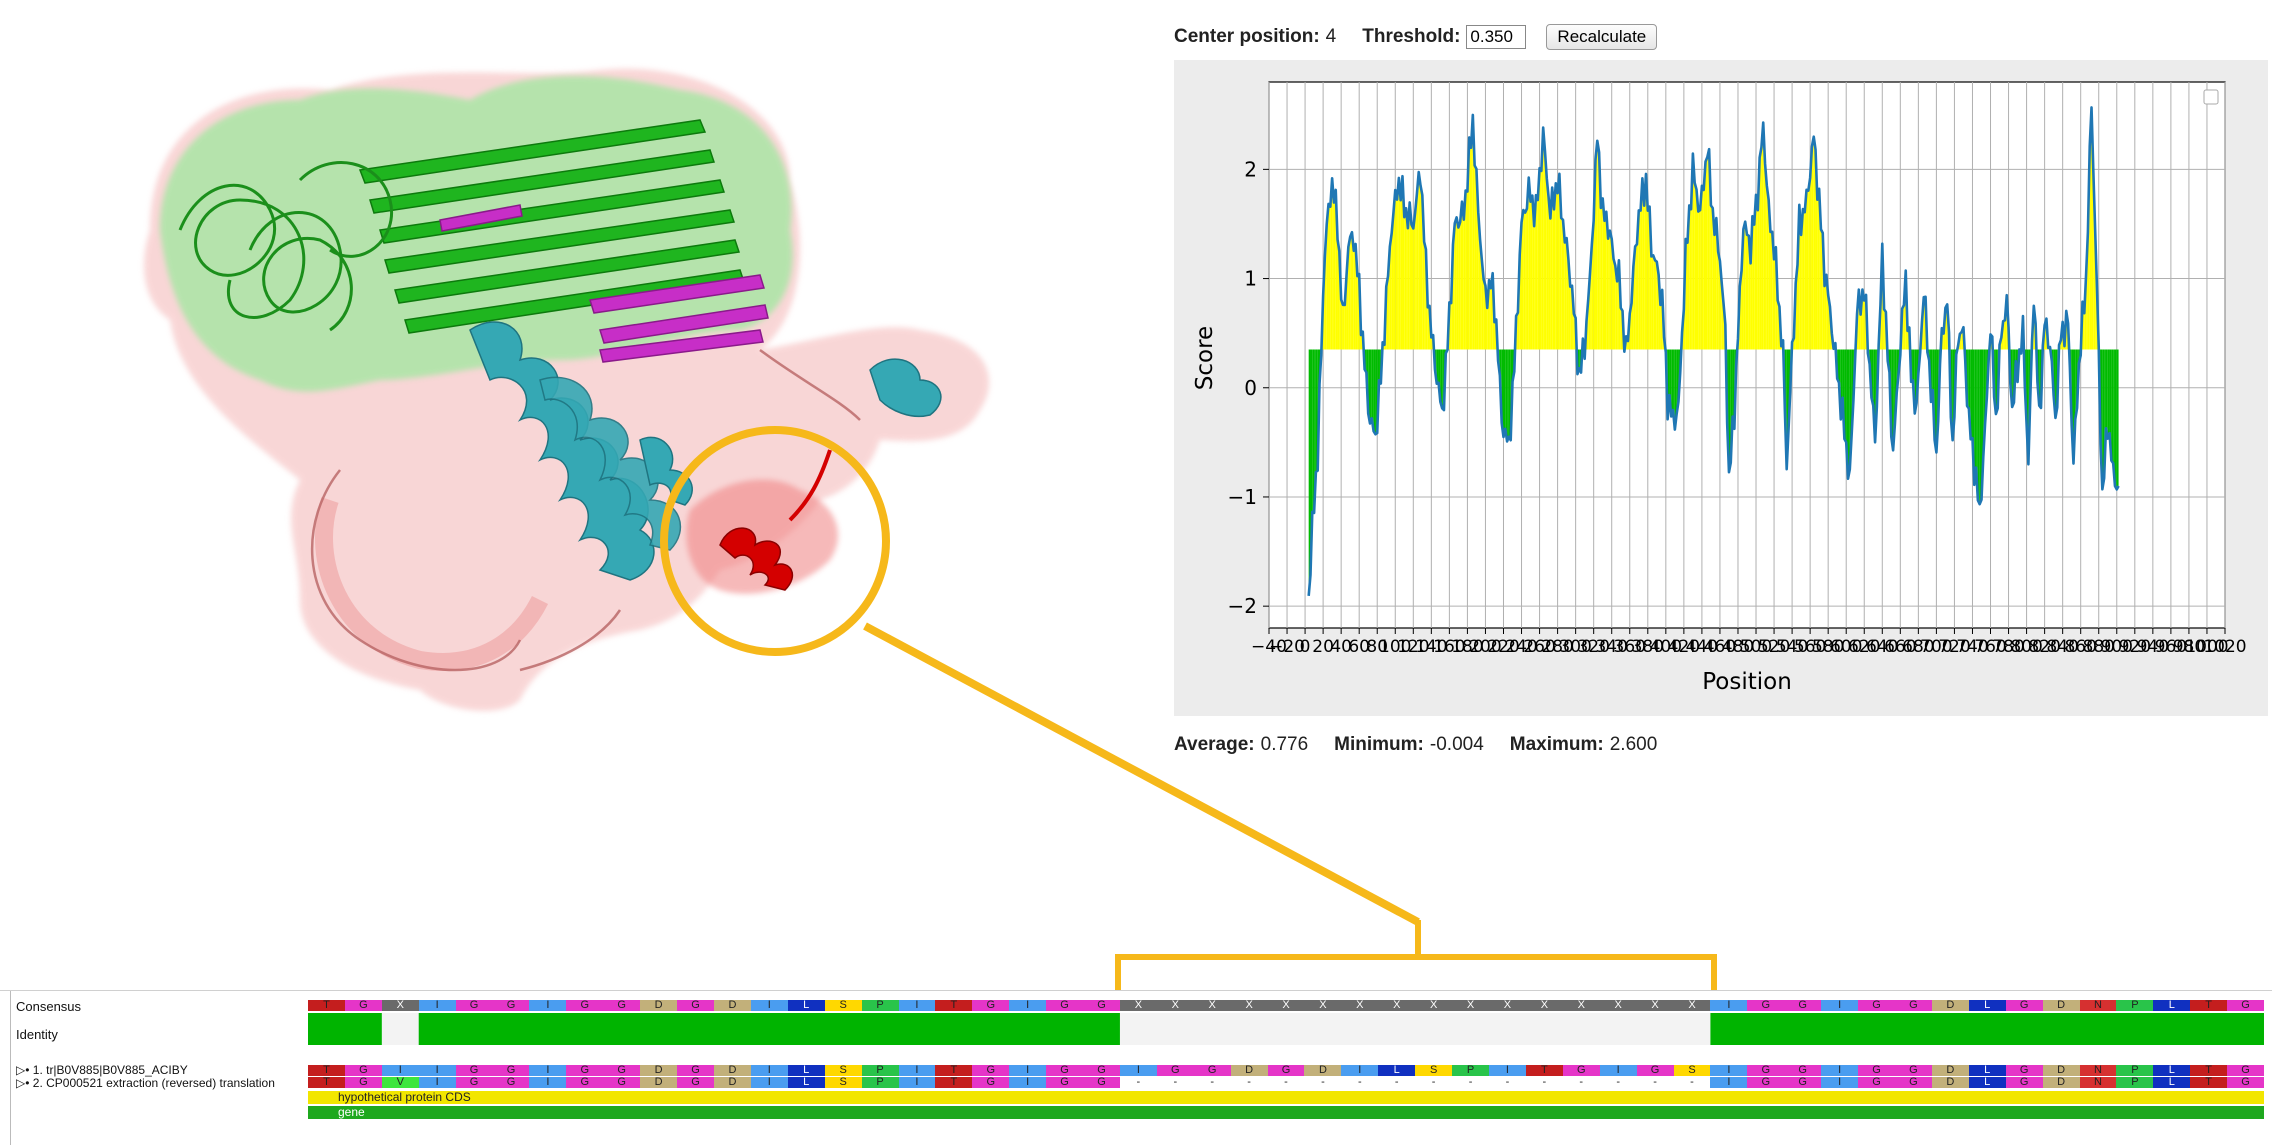 This screenshot has height=1145, width=2272. What do you see at coordinates (1305, 647) in the screenshot?
I see `x-tick-label: 0` at bounding box center [1305, 647].